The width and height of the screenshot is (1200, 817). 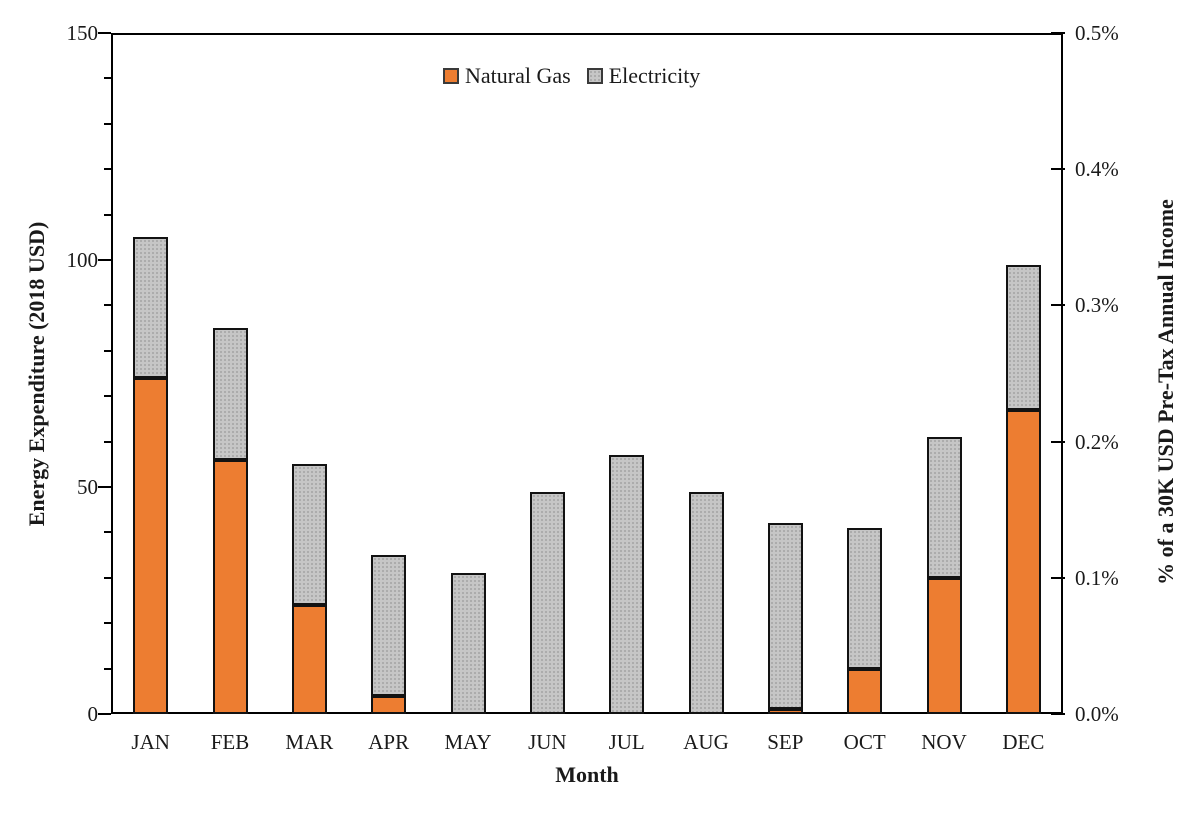 What do you see at coordinates (1023, 742) in the screenshot?
I see `month-label-dec: DEC` at bounding box center [1023, 742].